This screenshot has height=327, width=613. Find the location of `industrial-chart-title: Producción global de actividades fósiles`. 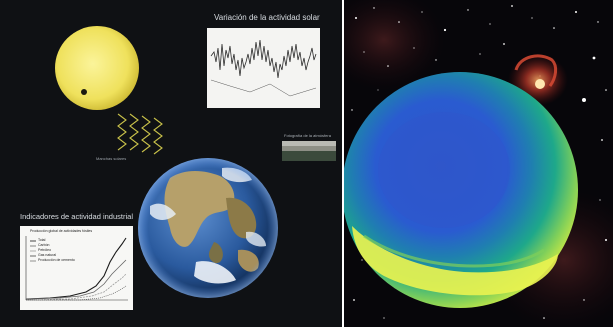

industrial-chart-title: Producción global de actividades fósiles is located at coordinates (61, 231).